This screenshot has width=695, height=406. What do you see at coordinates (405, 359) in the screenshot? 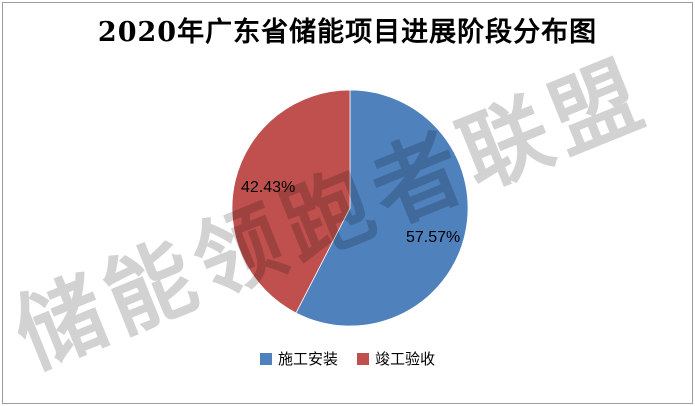
I see `legend-label-acceptance: 竣工验收` at bounding box center [405, 359].